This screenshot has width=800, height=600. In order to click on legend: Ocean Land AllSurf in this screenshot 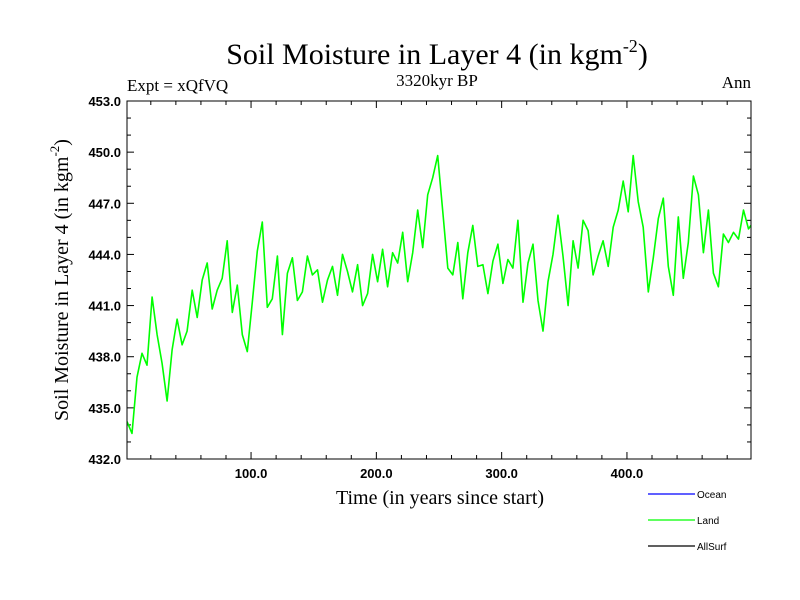, I will do `click(687, 521)`.